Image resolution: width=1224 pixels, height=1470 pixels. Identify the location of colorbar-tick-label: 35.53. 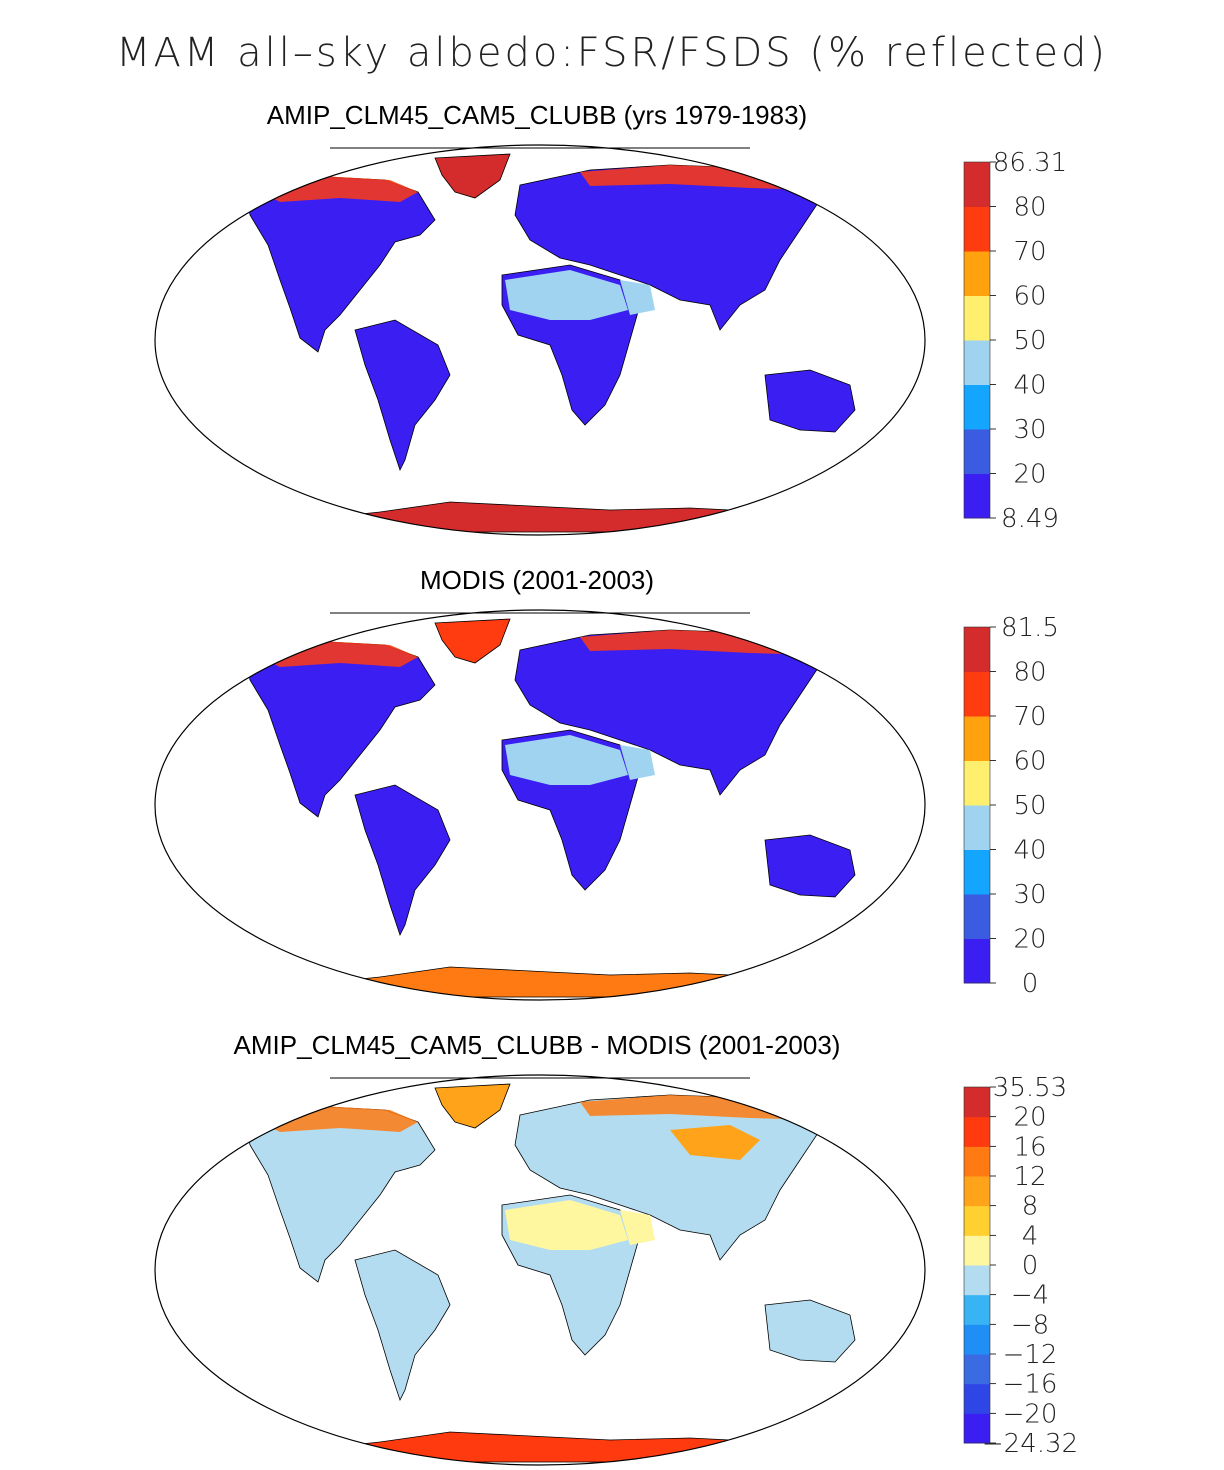
(1030, 1089).